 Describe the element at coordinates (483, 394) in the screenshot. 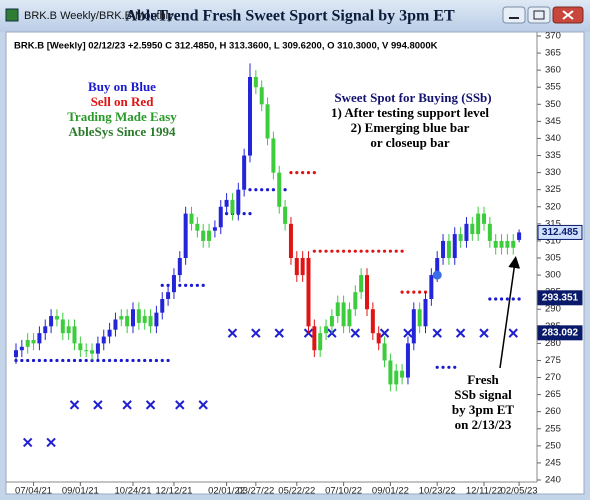

I see `annotation: SSb signal` at that location.